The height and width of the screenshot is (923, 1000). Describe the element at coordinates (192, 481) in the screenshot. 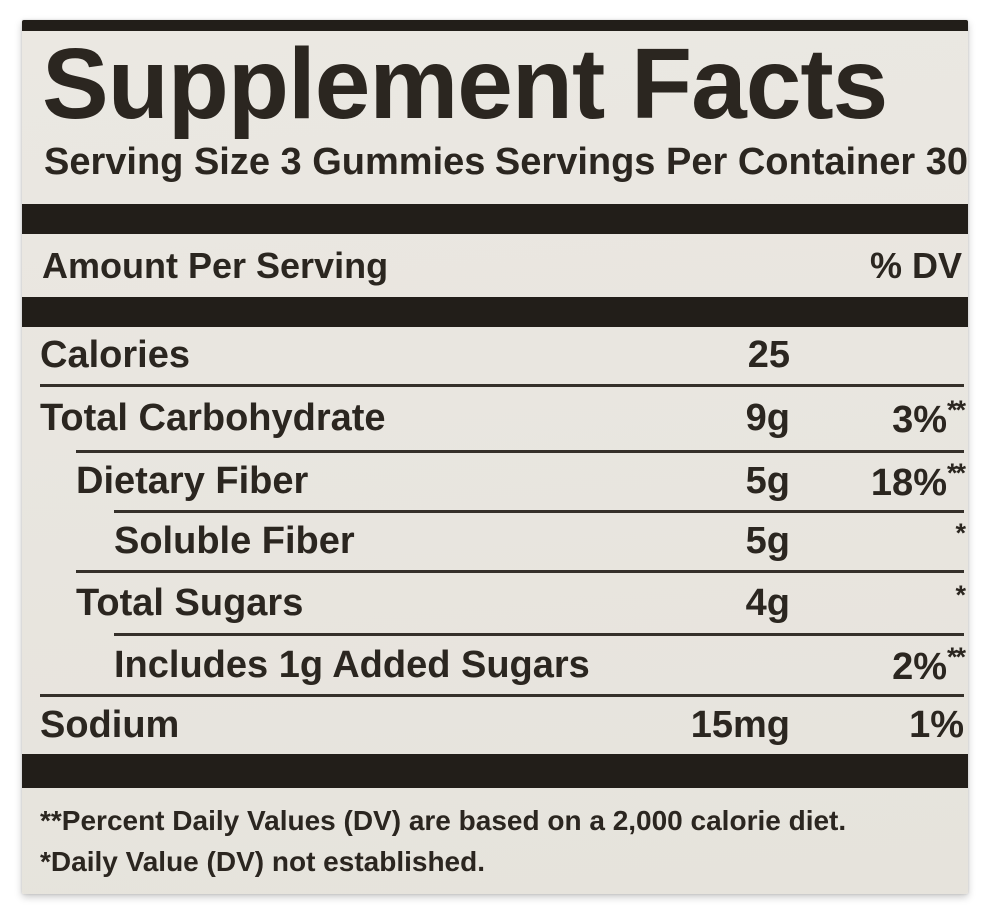

I see `nutrient-name: Dietary Fiber` at that location.